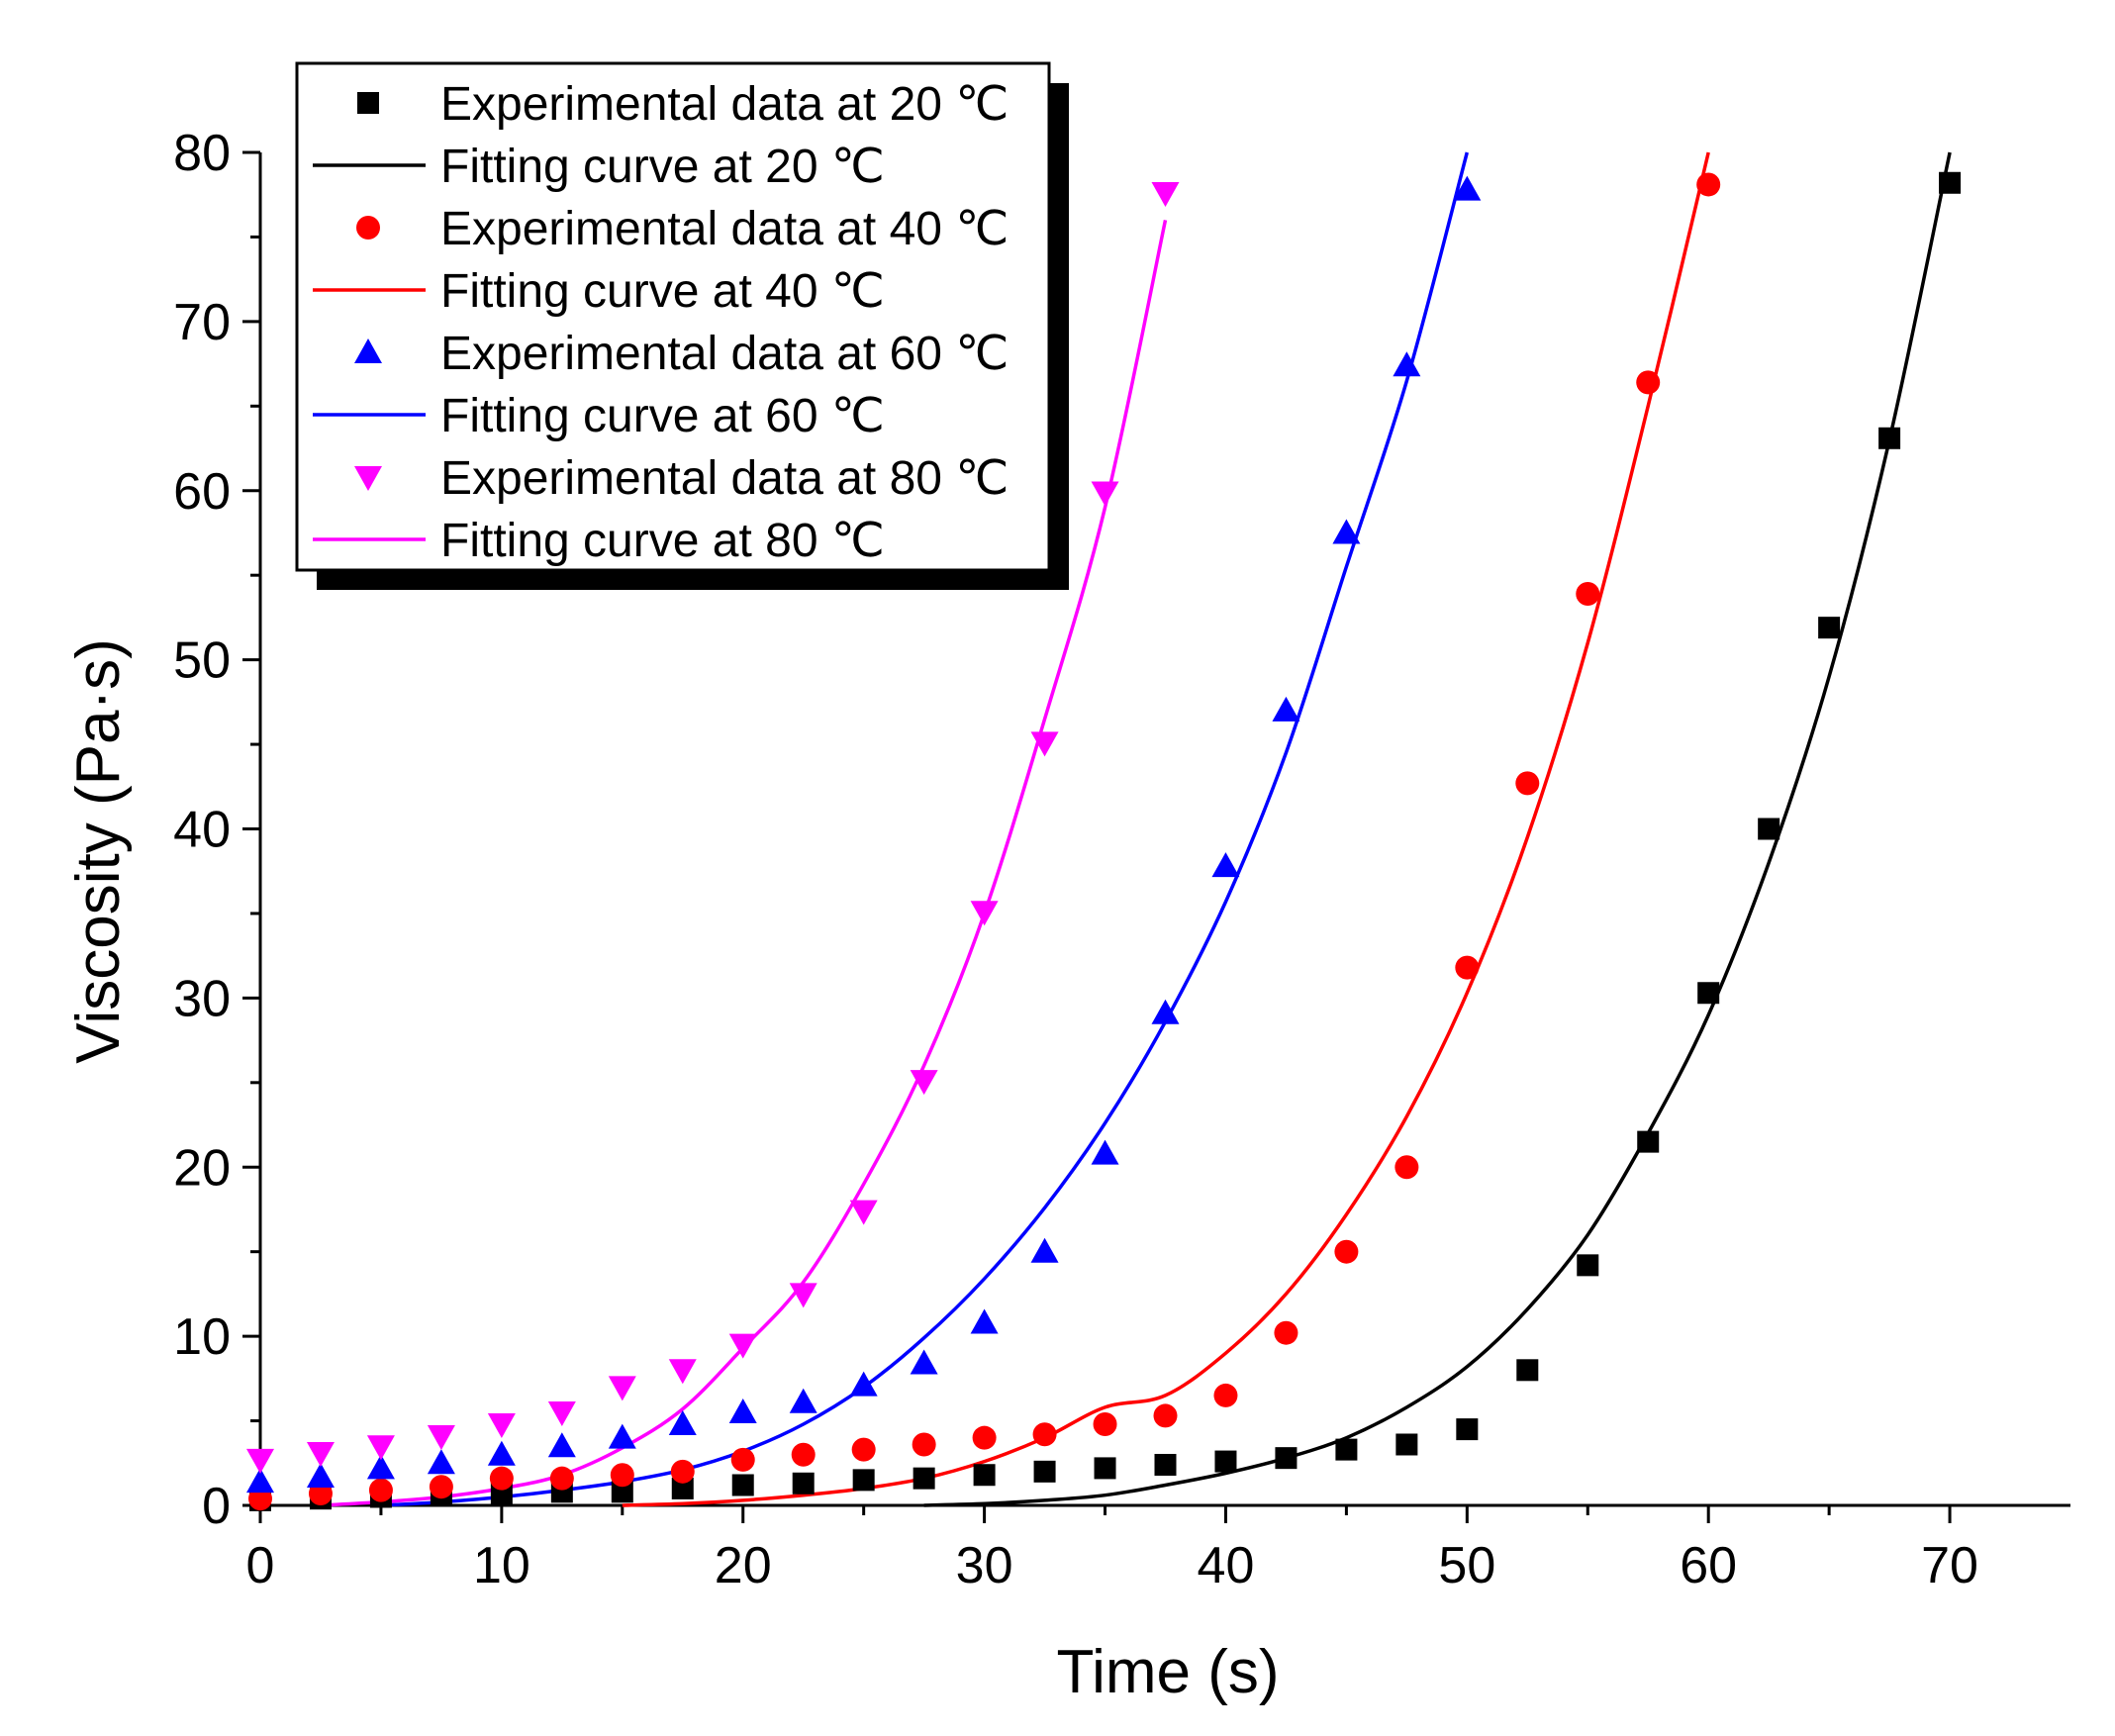 This screenshot has height=1736, width=2115. I want to click on y-tick-label: 0, so click(216, 1506).